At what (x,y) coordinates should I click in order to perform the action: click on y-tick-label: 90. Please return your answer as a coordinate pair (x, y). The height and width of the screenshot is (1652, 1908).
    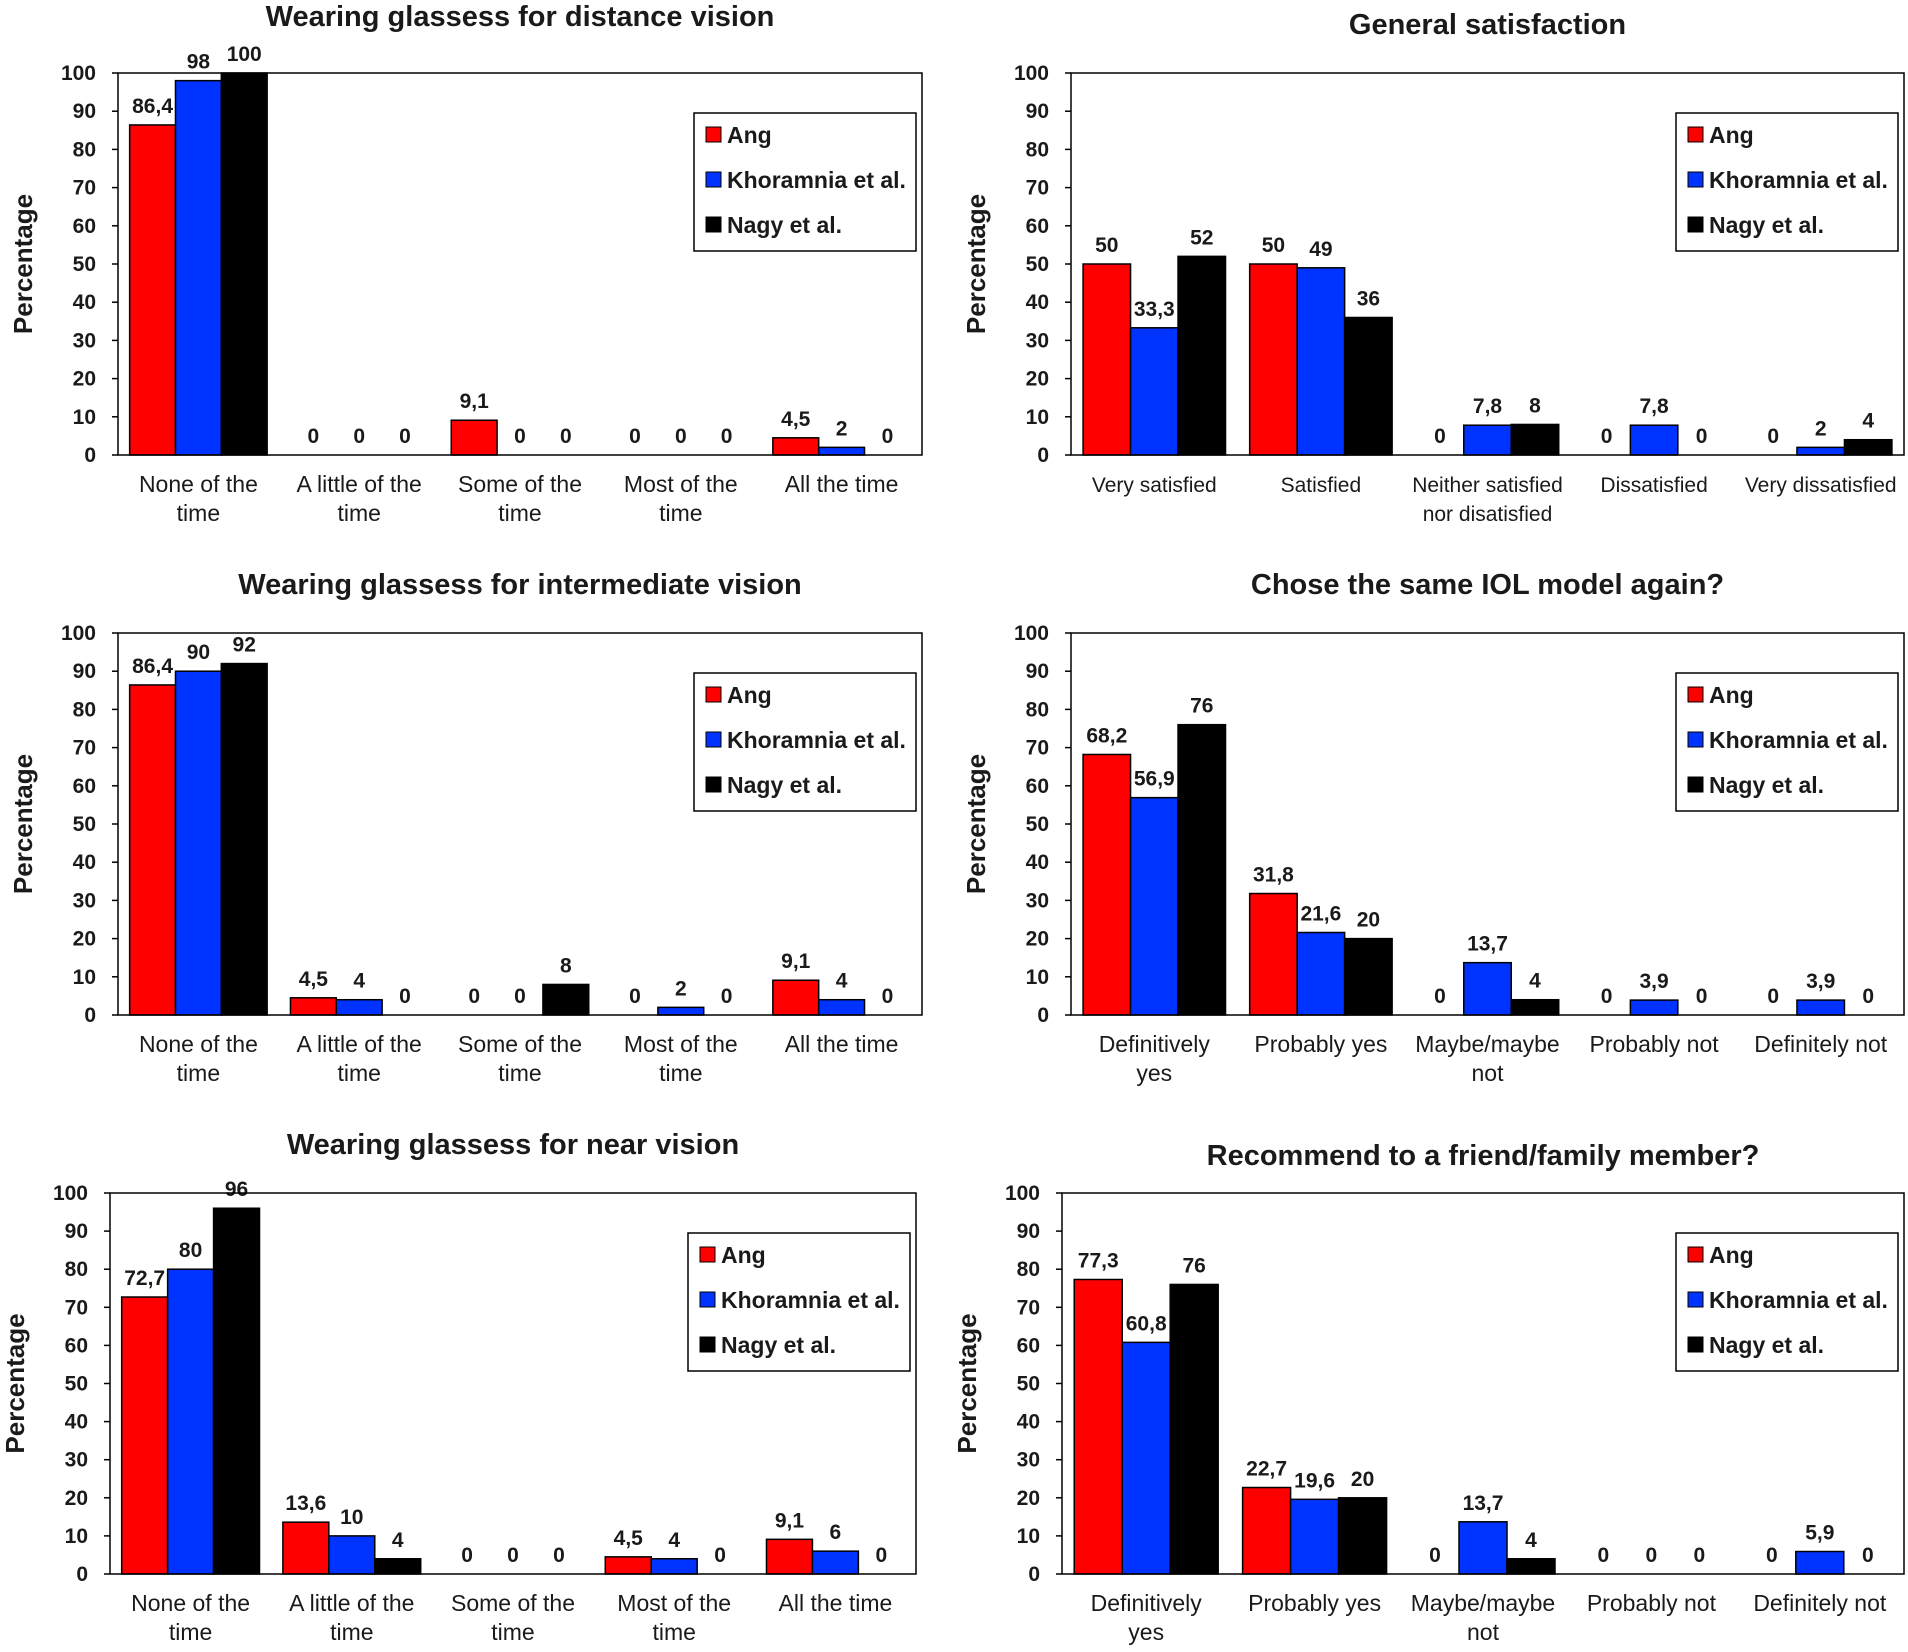
    Looking at the image, I should click on (84, 111).